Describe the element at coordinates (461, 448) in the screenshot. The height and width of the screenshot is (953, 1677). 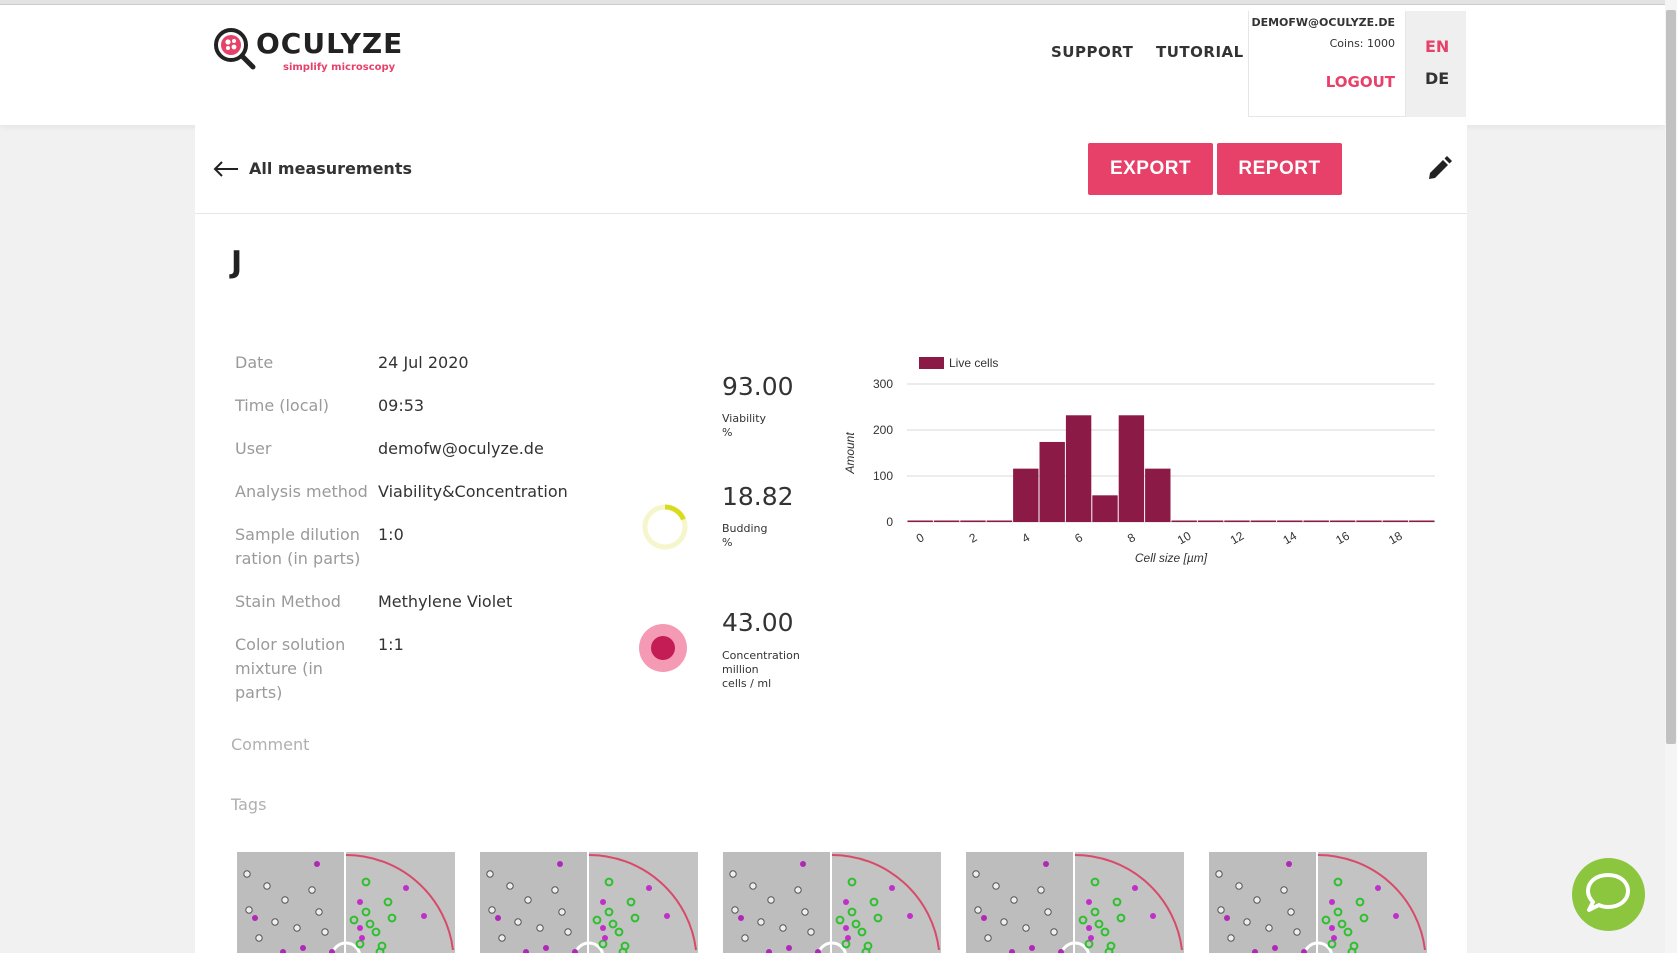
I see `detail-value-user: demofw@oculyze.de` at that location.